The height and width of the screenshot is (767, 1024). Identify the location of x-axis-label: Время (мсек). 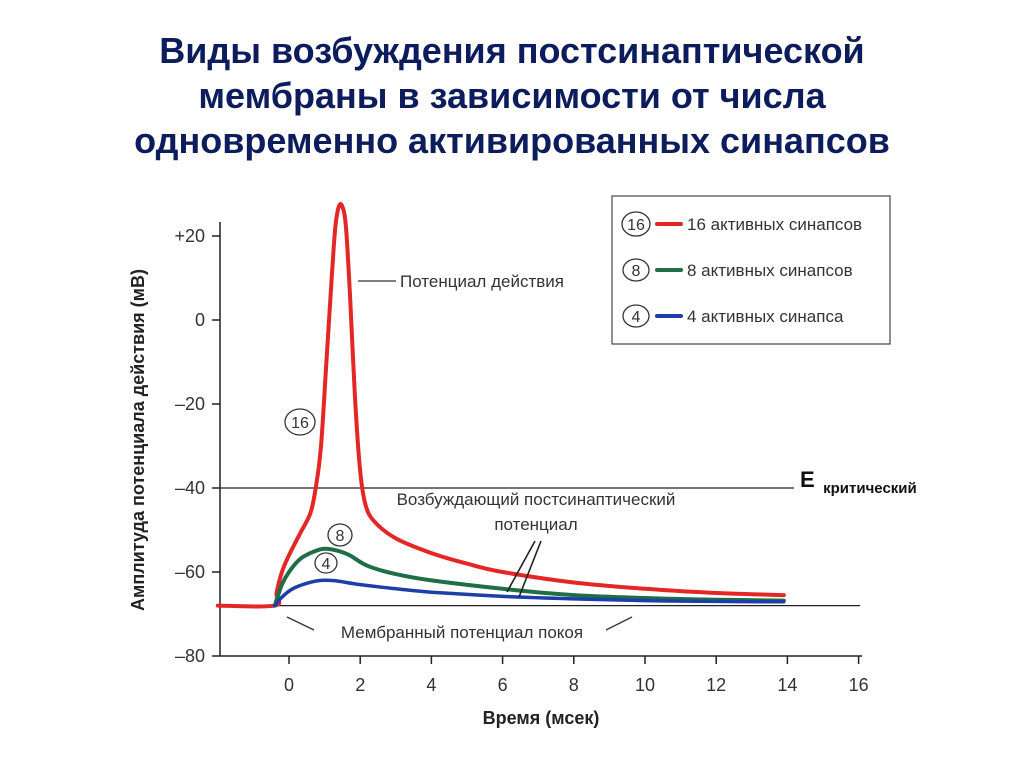
(541, 718).